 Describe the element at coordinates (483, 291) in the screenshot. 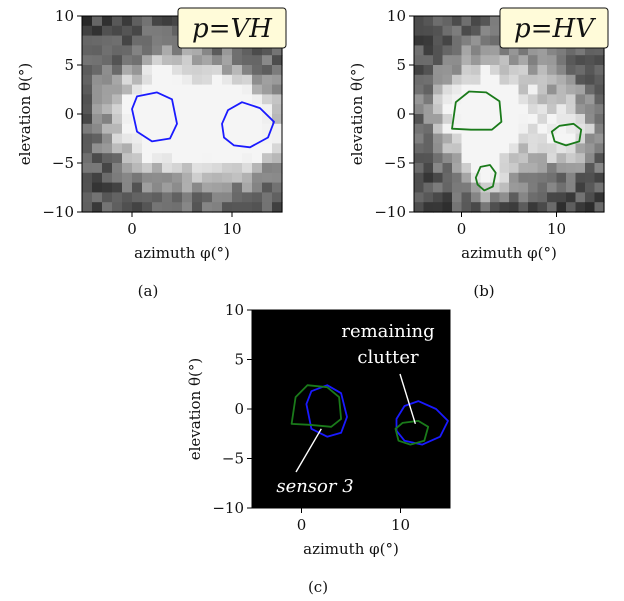

I see `panel-caption: (b)` at that location.